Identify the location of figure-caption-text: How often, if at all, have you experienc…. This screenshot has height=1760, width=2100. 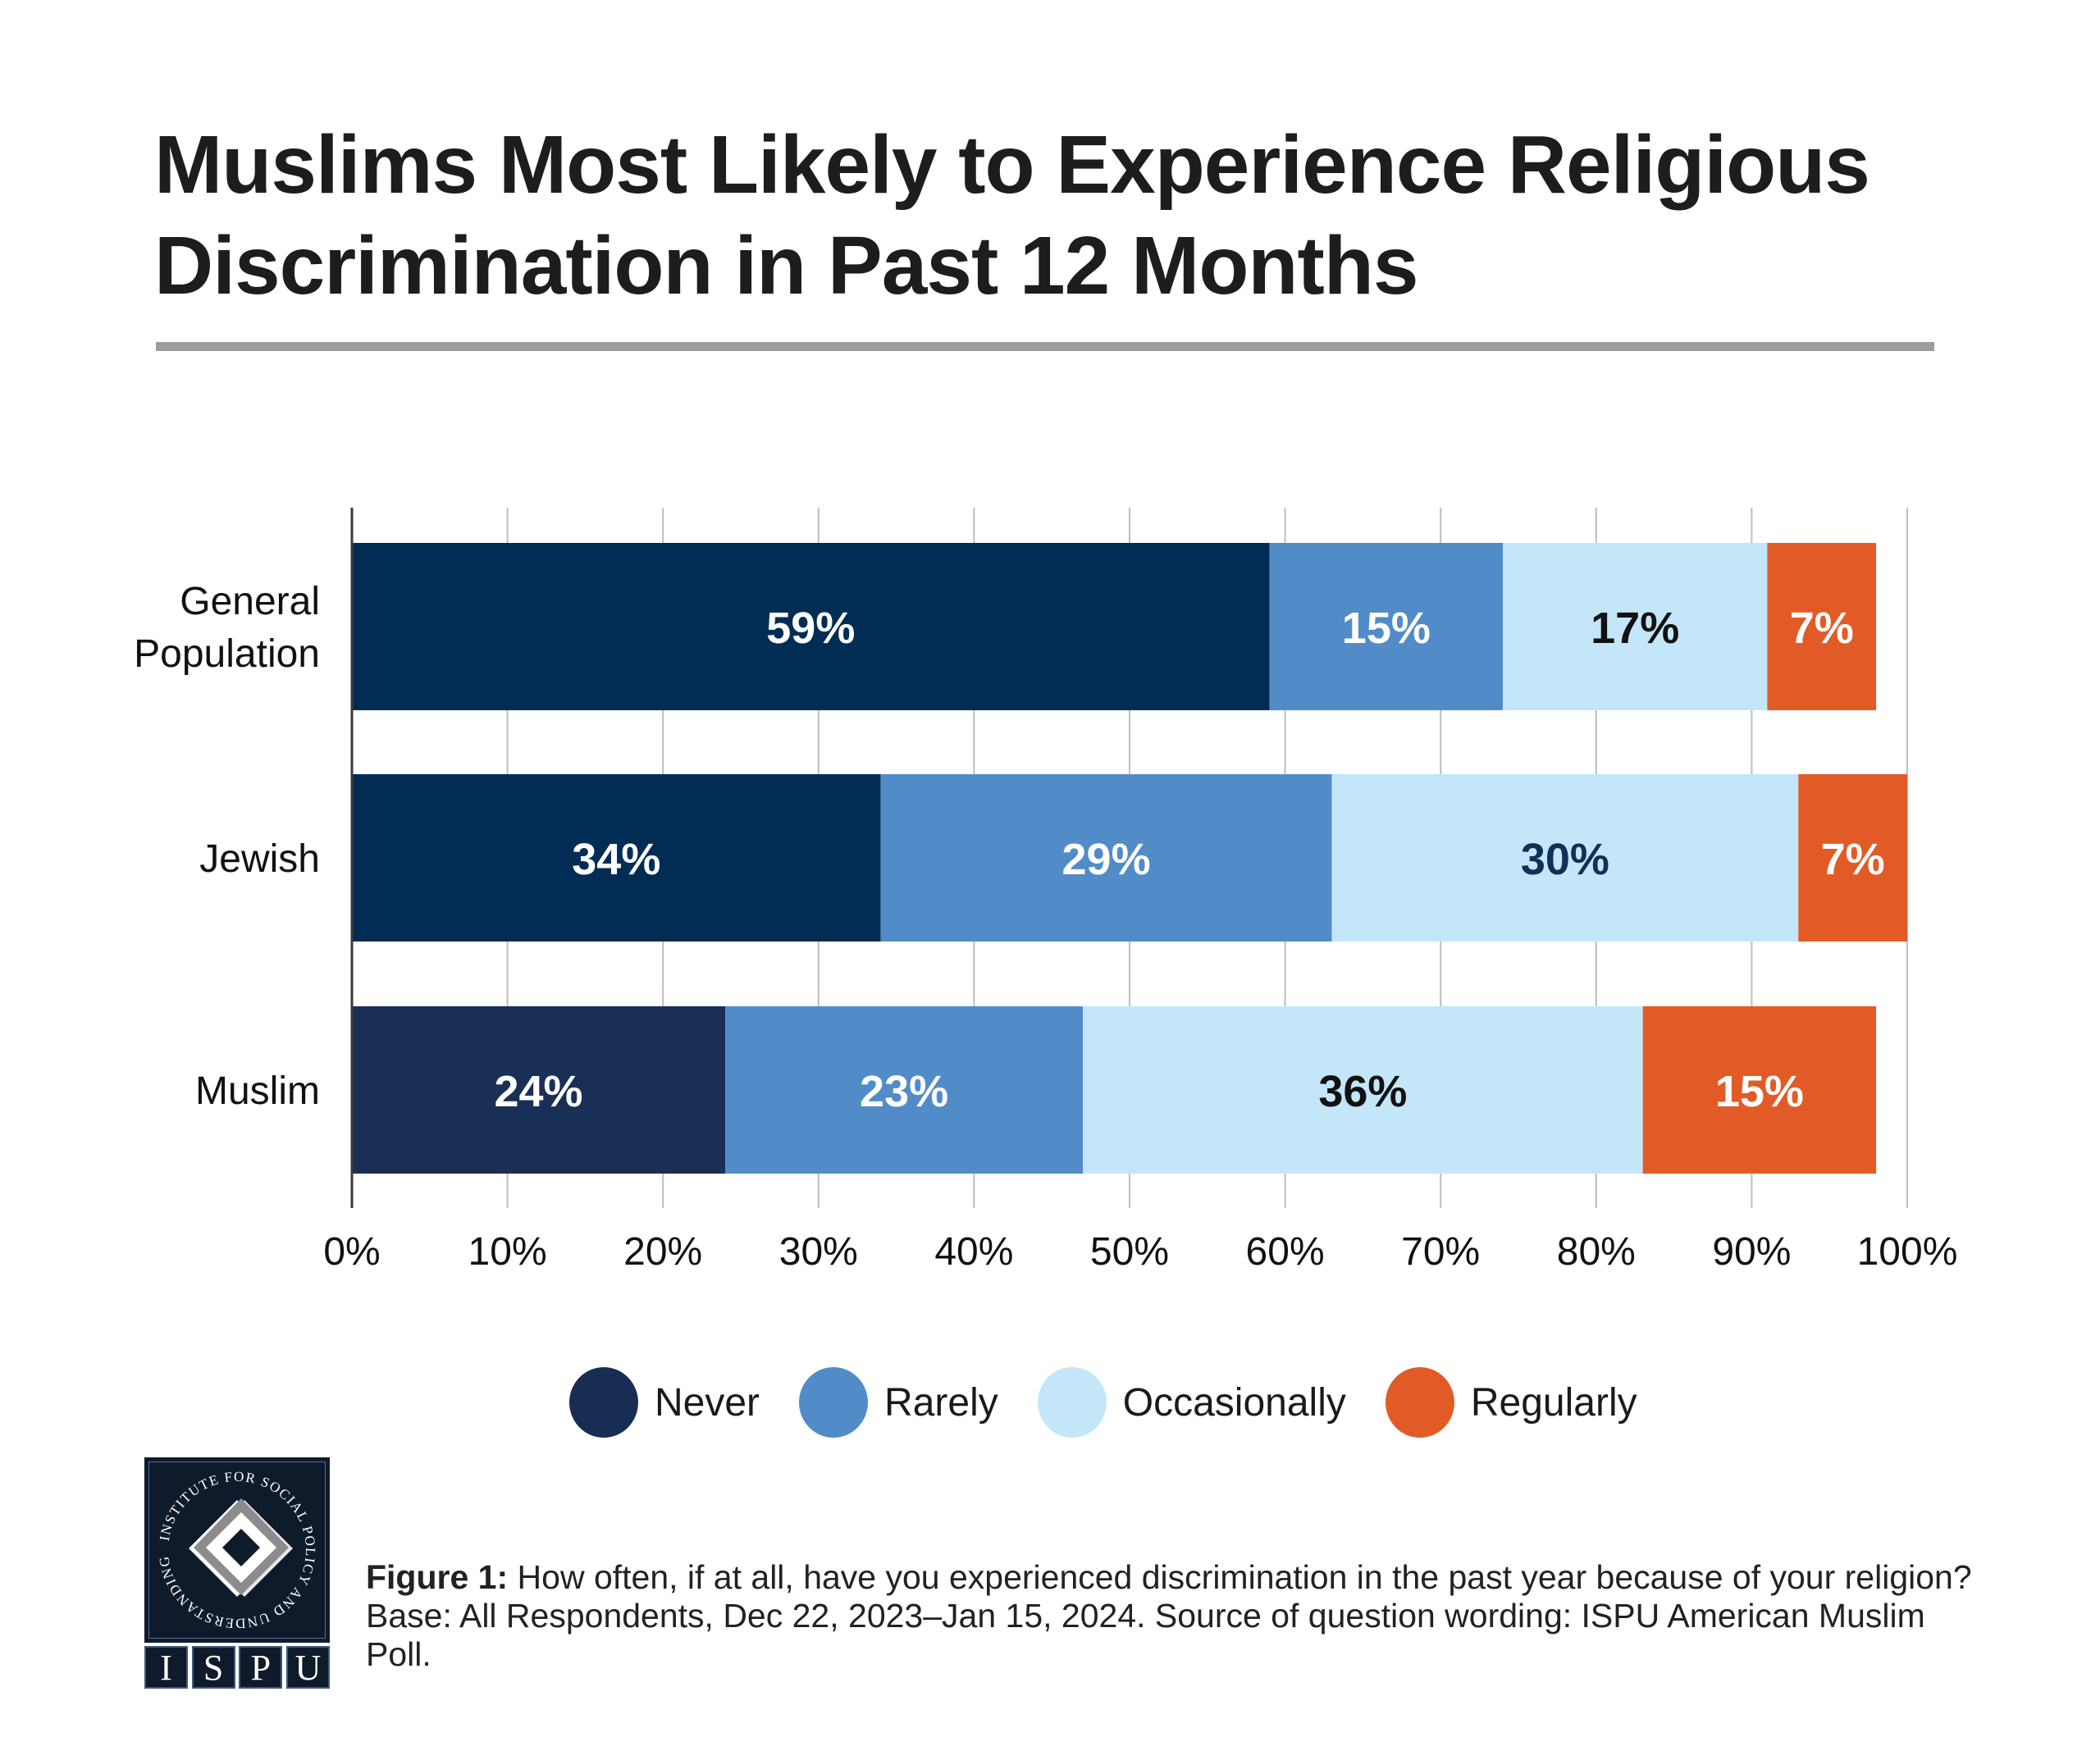
(1169, 1615).